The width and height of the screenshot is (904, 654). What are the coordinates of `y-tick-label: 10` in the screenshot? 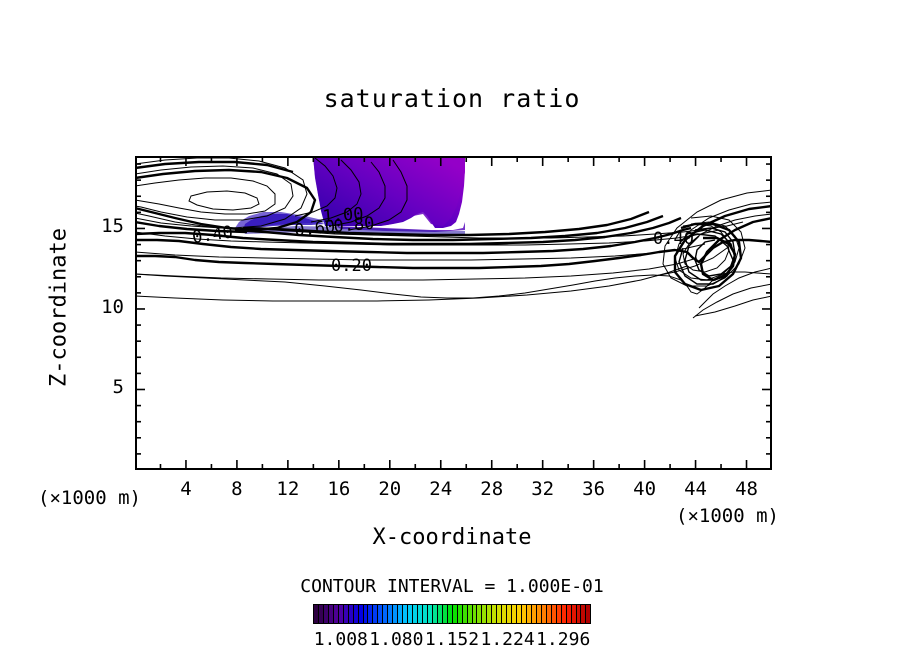 It's located at (112, 306).